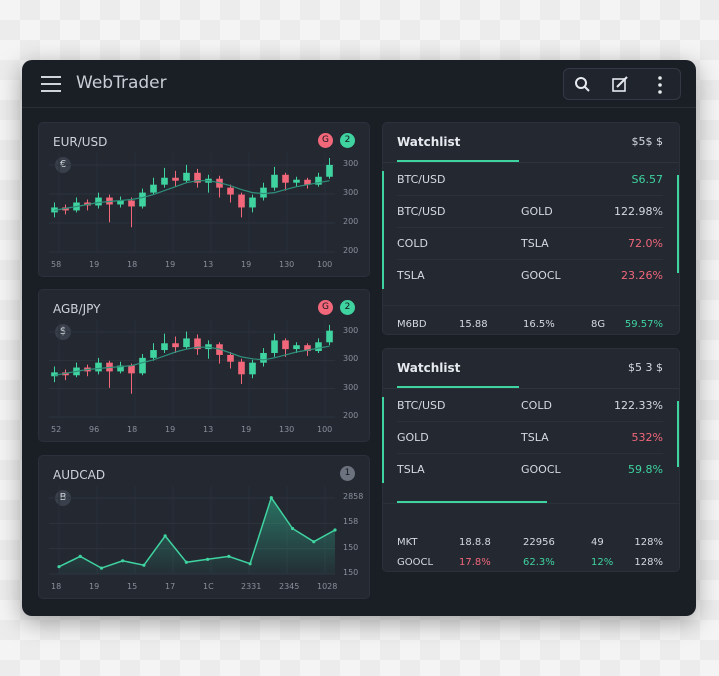 The image size is (719, 676). I want to click on cell: 18.8.8, so click(475, 542).